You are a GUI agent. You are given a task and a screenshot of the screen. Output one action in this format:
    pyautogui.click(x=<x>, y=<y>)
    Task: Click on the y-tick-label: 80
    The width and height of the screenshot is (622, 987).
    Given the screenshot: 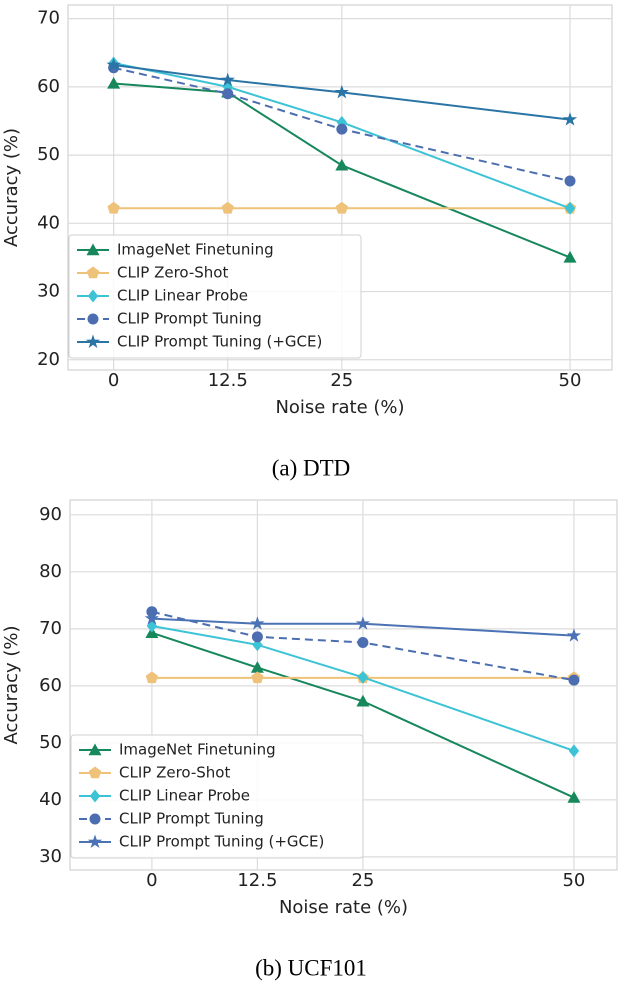 What is the action you would take?
    pyautogui.click(x=50, y=571)
    